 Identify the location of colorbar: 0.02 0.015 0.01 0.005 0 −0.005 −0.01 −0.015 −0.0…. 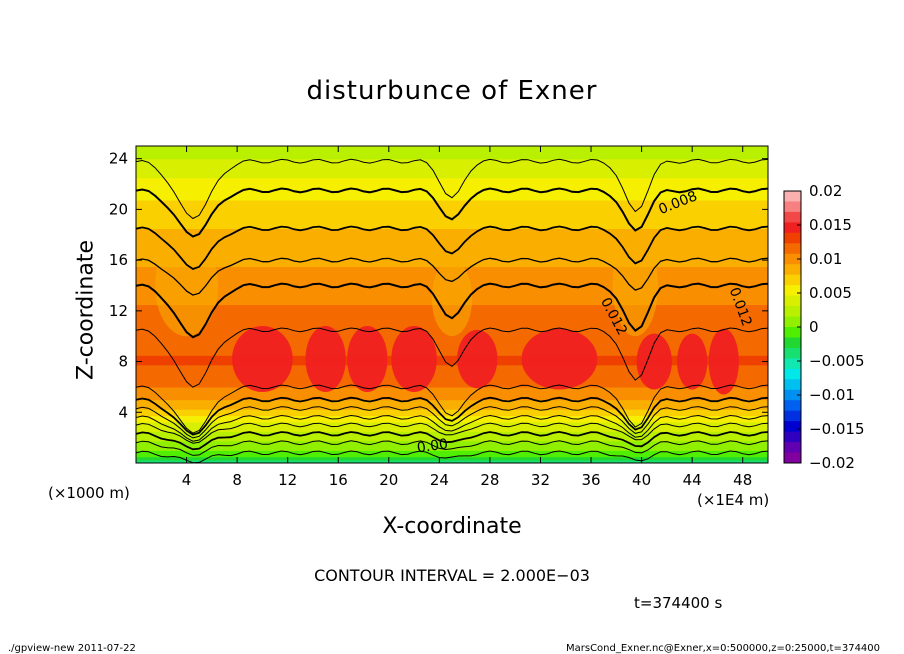
(824, 327).